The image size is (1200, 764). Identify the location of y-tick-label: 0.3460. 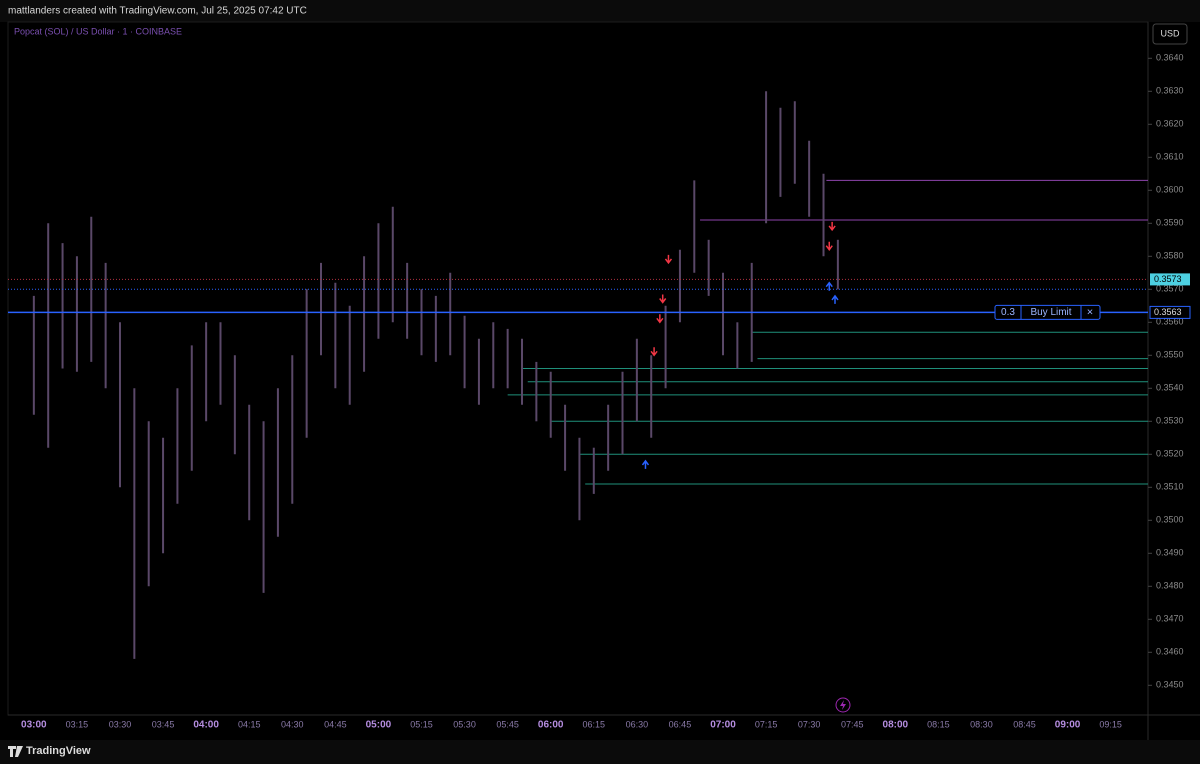
(1170, 652).